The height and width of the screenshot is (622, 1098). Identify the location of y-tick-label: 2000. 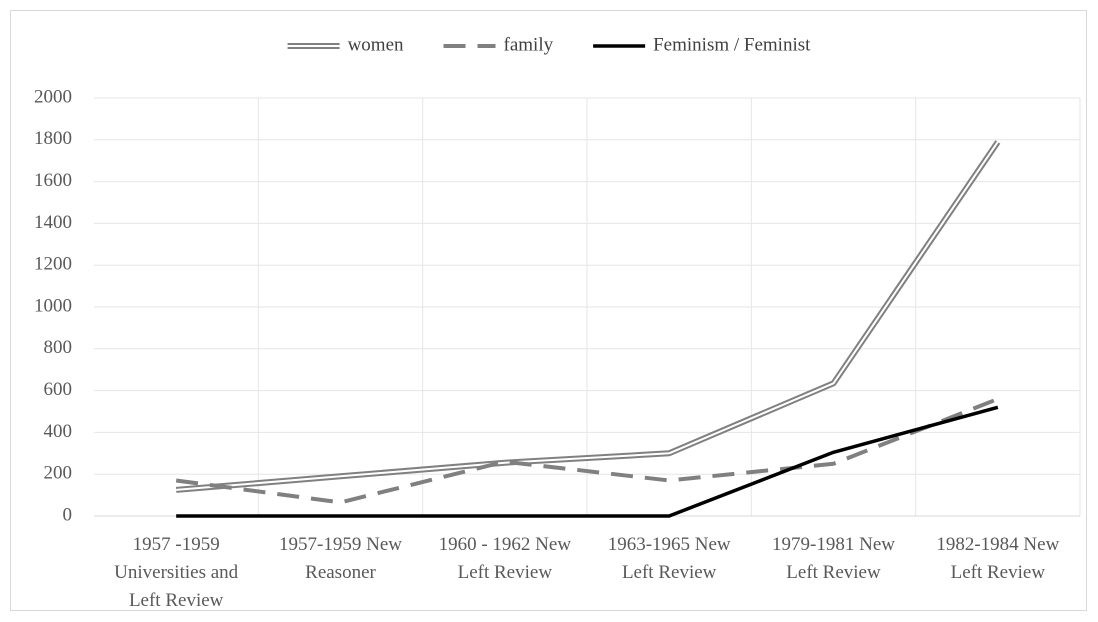
(53, 96).